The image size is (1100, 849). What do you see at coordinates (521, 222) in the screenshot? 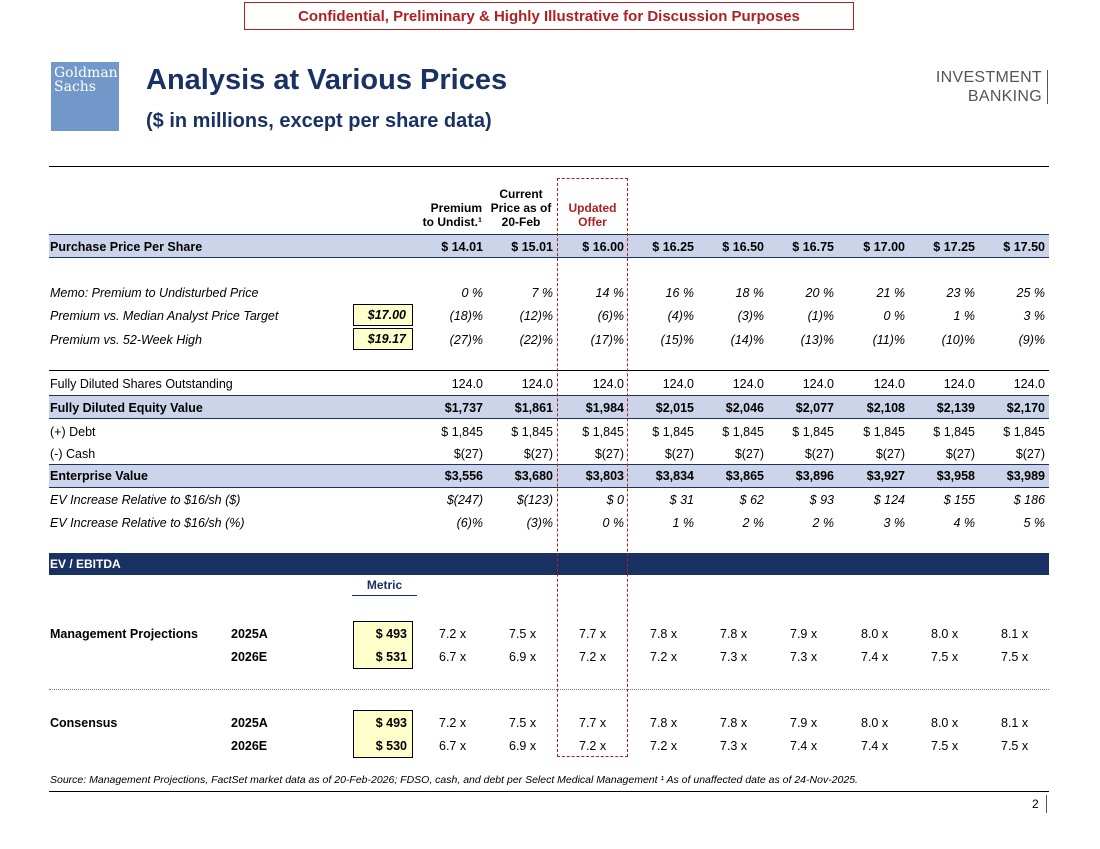
I see `header-current-line-3: 20-Feb` at bounding box center [521, 222].